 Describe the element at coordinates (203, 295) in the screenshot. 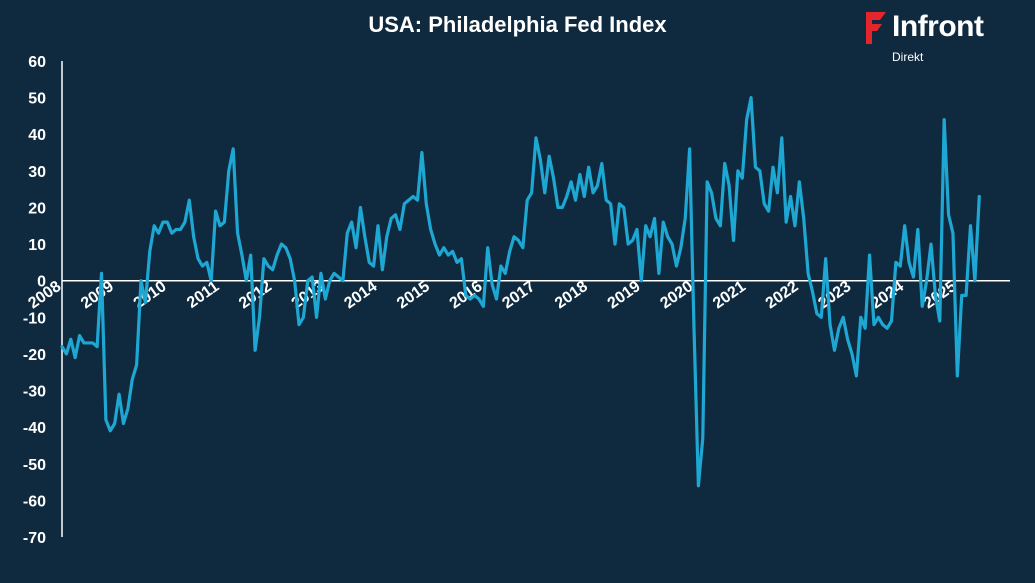

I see `x-tick-label: 2011` at that location.